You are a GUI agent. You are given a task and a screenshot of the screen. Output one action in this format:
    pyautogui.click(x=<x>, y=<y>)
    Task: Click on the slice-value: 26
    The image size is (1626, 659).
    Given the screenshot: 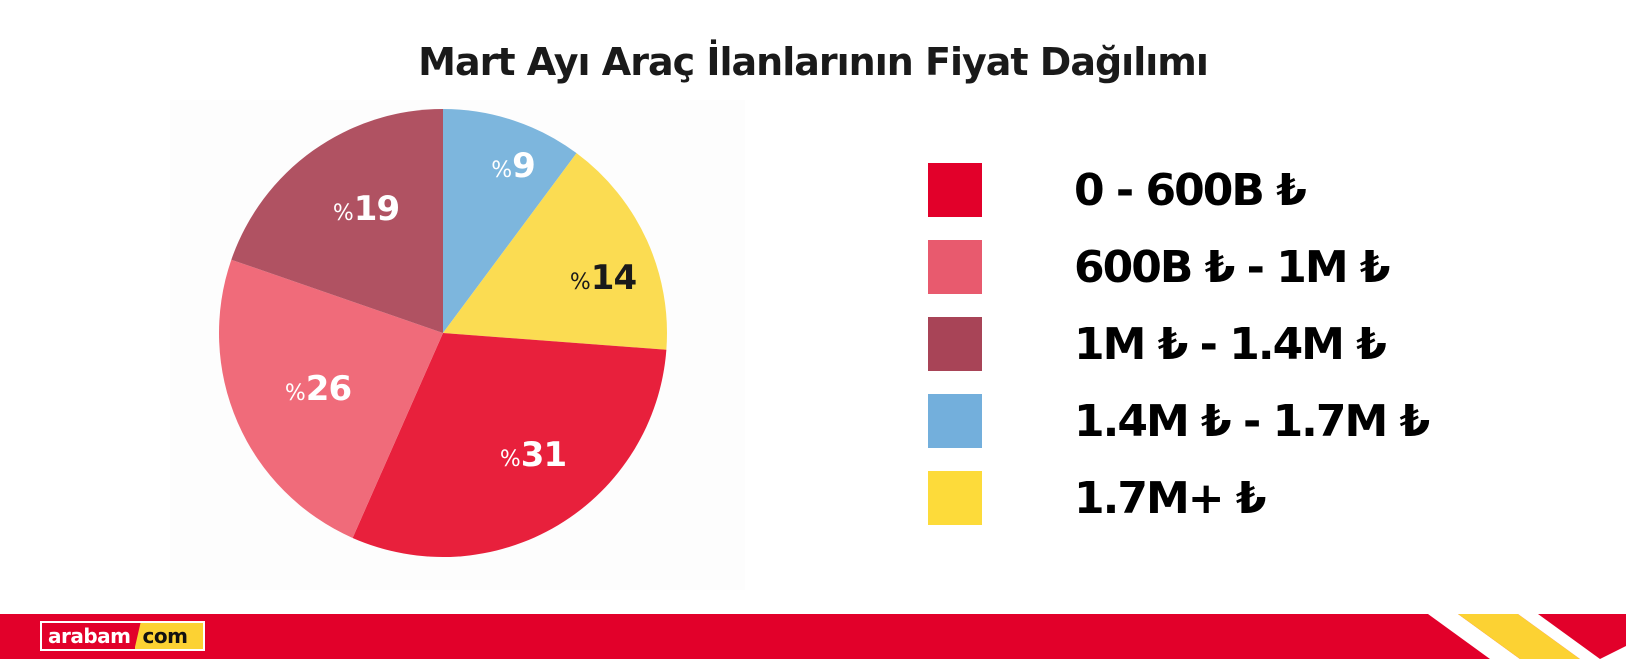 What is the action you would take?
    pyautogui.click(x=328, y=389)
    